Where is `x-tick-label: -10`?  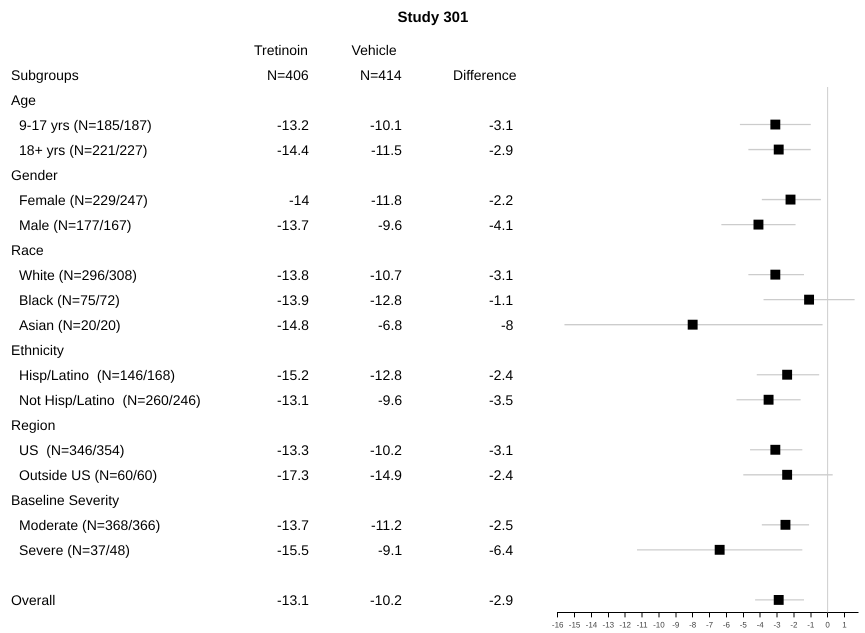
x-tick-label: -10 is located at coordinates (659, 625).